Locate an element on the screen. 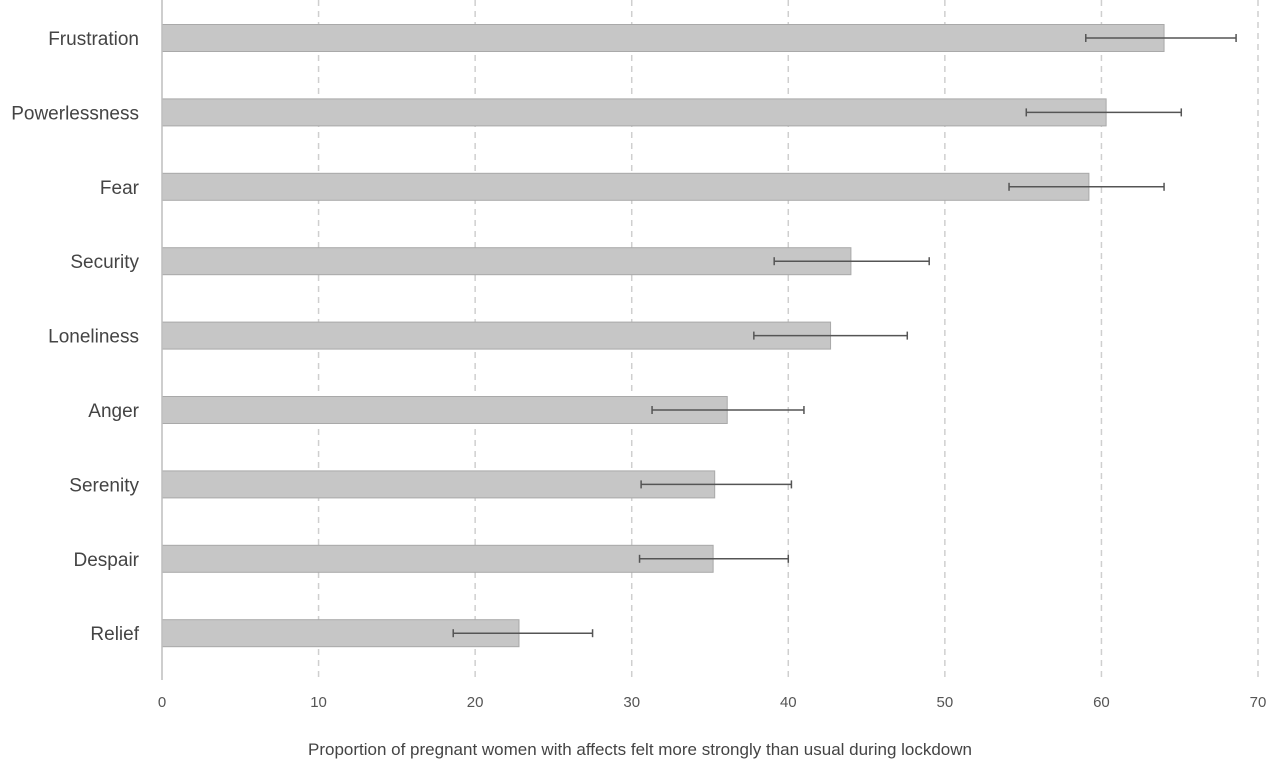 Image resolution: width=1280 pixels, height=773 pixels. x-tick-label: 30 is located at coordinates (631, 702).